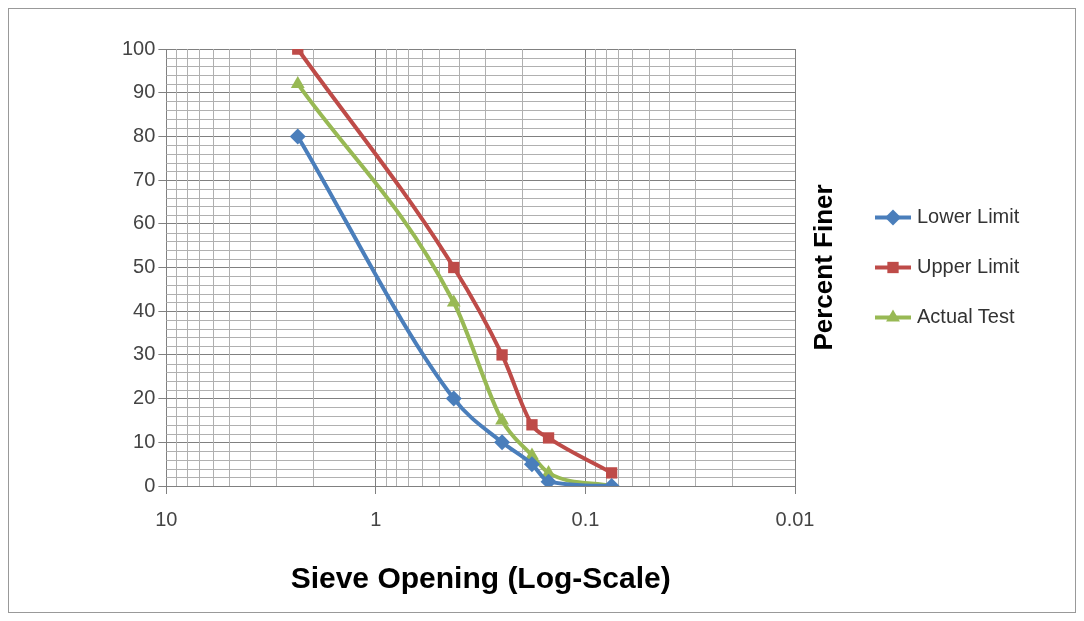  Describe the element at coordinates (968, 266) in the screenshot. I see `legend-label: Upper Limit` at that location.